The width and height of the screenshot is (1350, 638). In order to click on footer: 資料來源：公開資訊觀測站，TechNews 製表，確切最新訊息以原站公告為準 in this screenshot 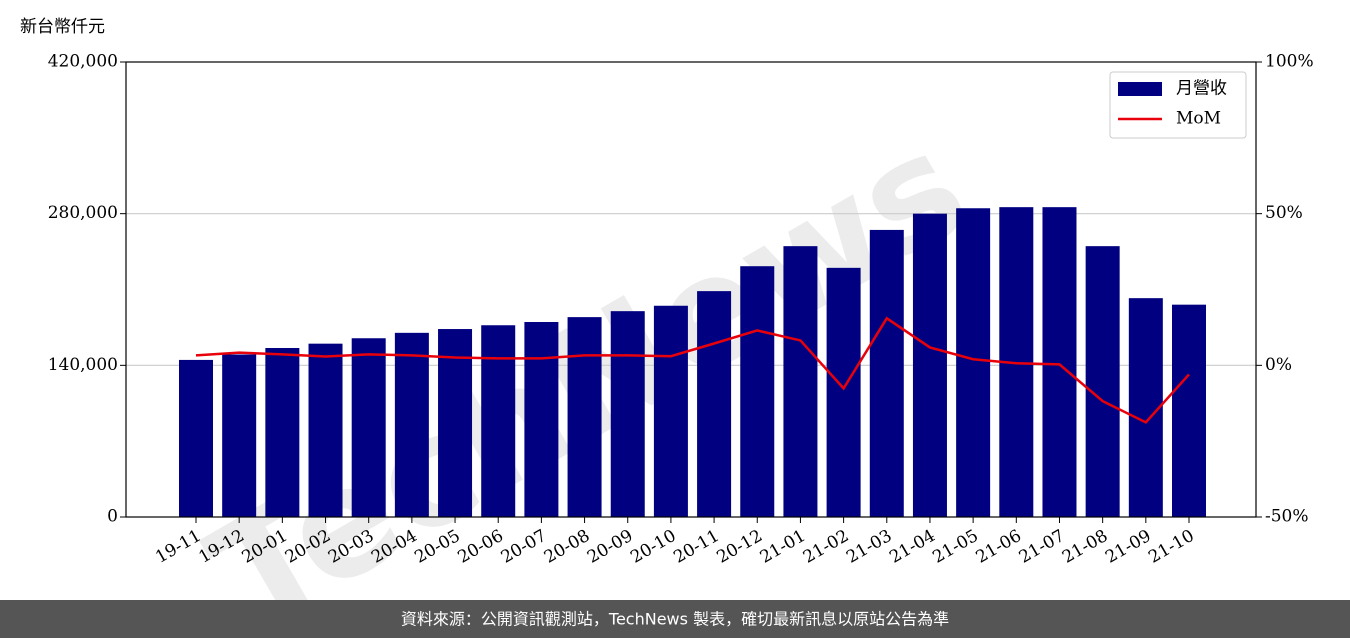, I will do `click(675, 619)`.